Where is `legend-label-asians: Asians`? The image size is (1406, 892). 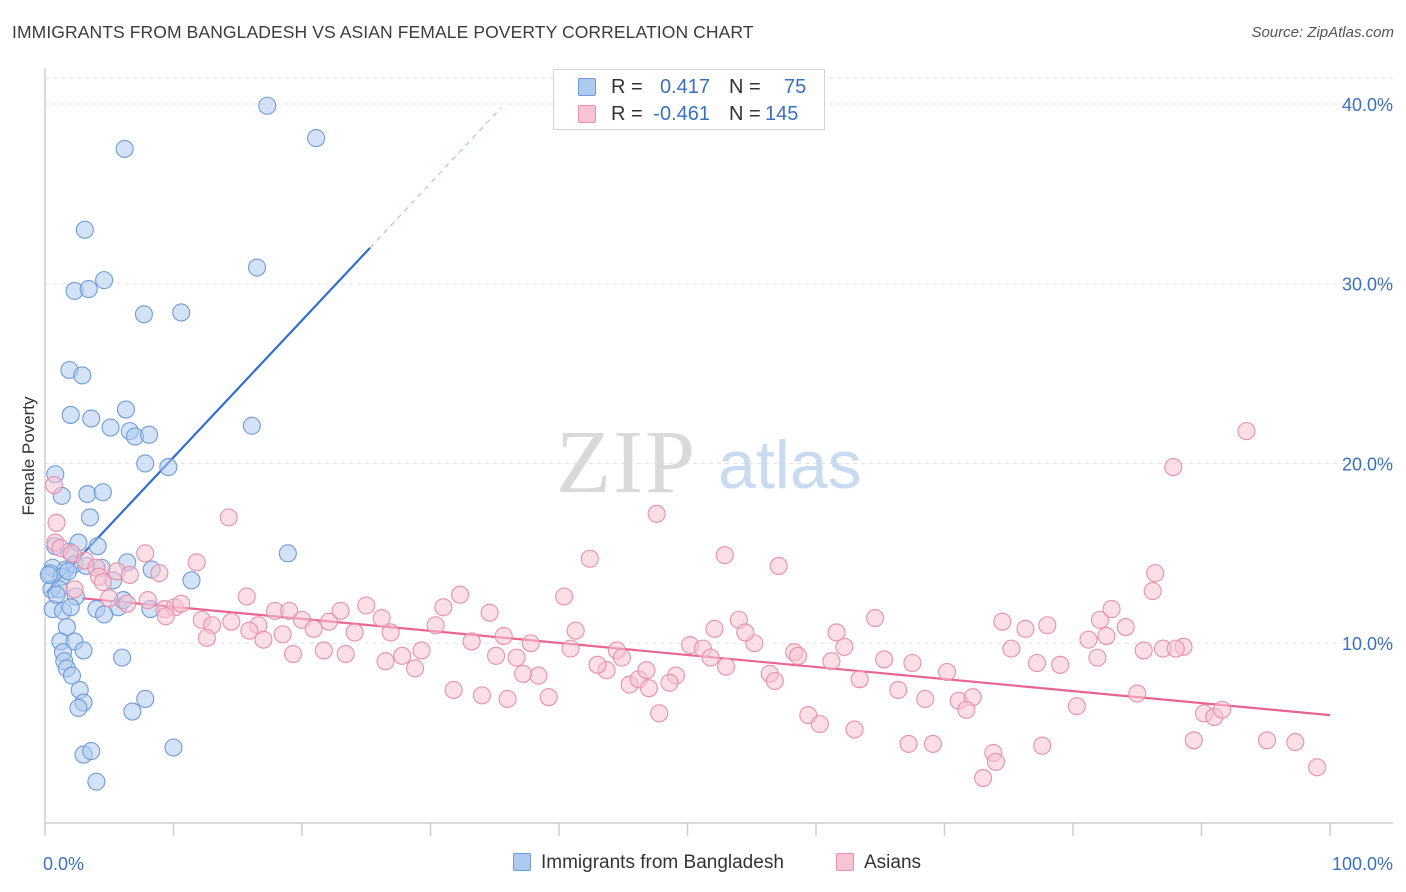 legend-label-asians: Asians is located at coordinates (893, 862).